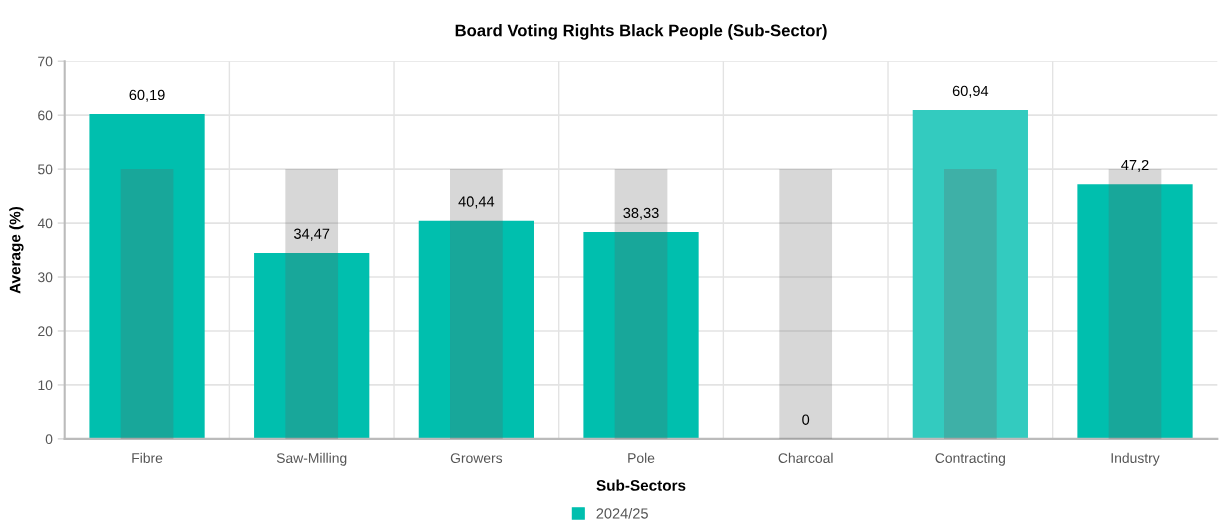  I want to click on y-tick-label: 20, so click(45, 331).